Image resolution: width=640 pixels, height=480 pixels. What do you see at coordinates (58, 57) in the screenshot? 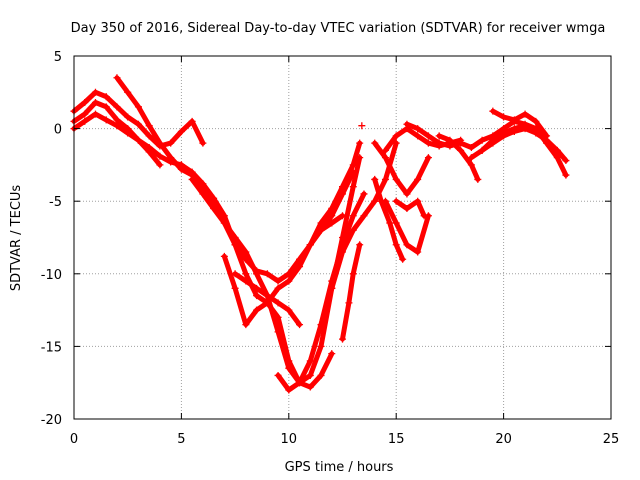
I see `y-tick-label: 5` at bounding box center [58, 57].